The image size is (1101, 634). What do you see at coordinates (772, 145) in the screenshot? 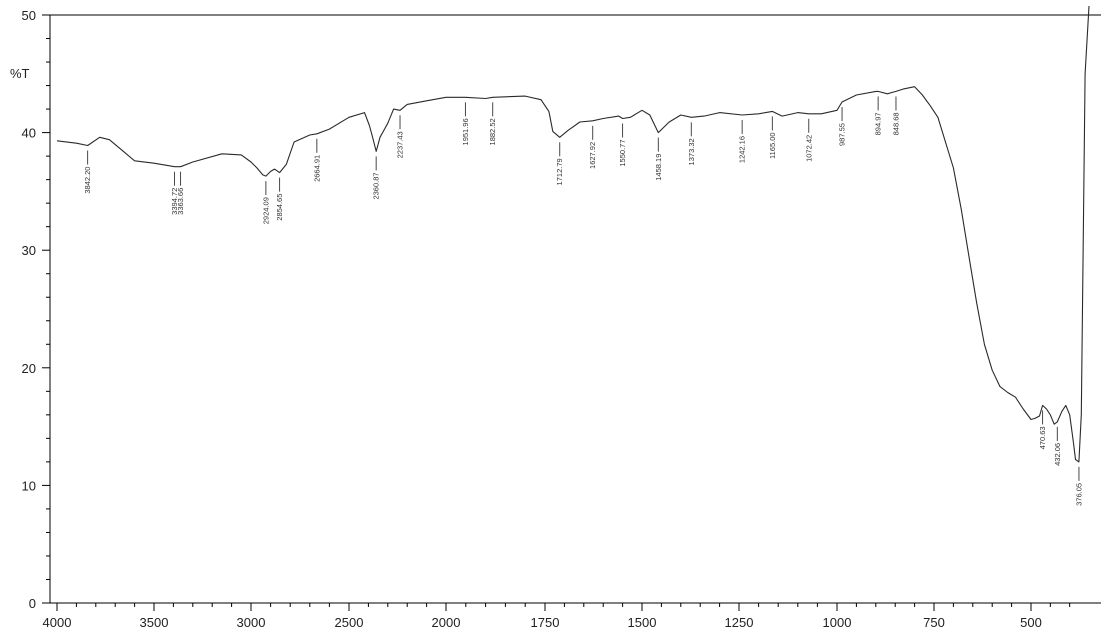
I see `peak-label: 1165.00` at bounding box center [772, 145].